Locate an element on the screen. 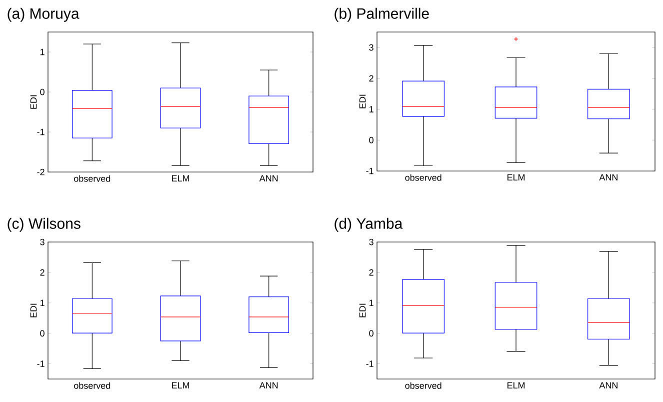 The width and height of the screenshot is (663, 402). chart-title: (d) Yamba is located at coordinates (368, 225).